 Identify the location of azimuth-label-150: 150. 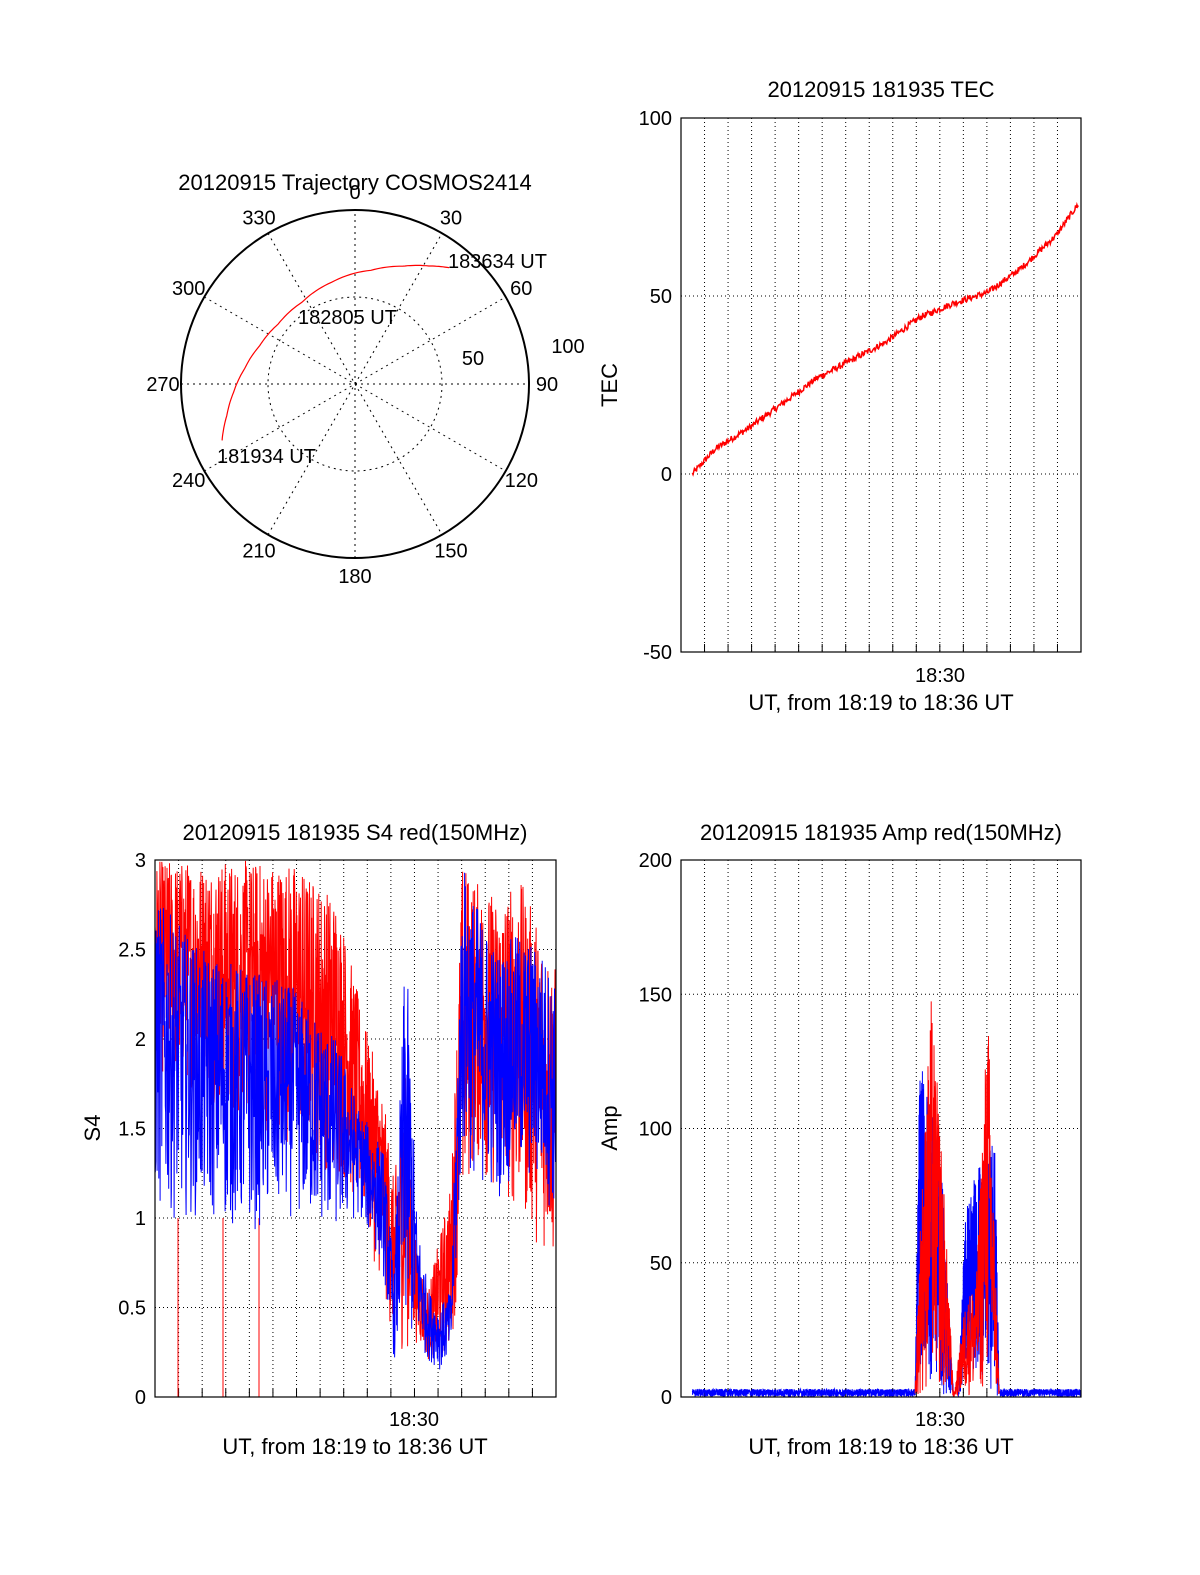
(450, 551).